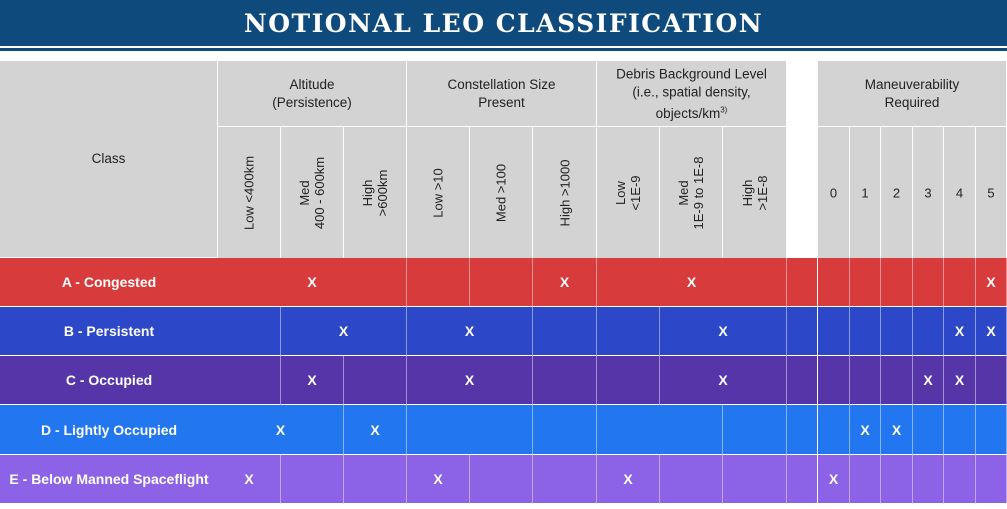  I want to click on constellation-subheader-label: Low >10, so click(438, 192).